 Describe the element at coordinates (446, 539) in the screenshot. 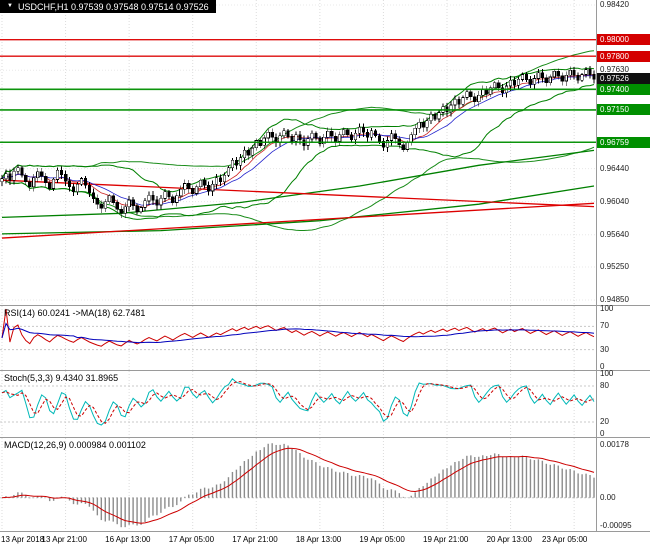

I see `time-axis-label: 19 Apr 21:00` at that location.